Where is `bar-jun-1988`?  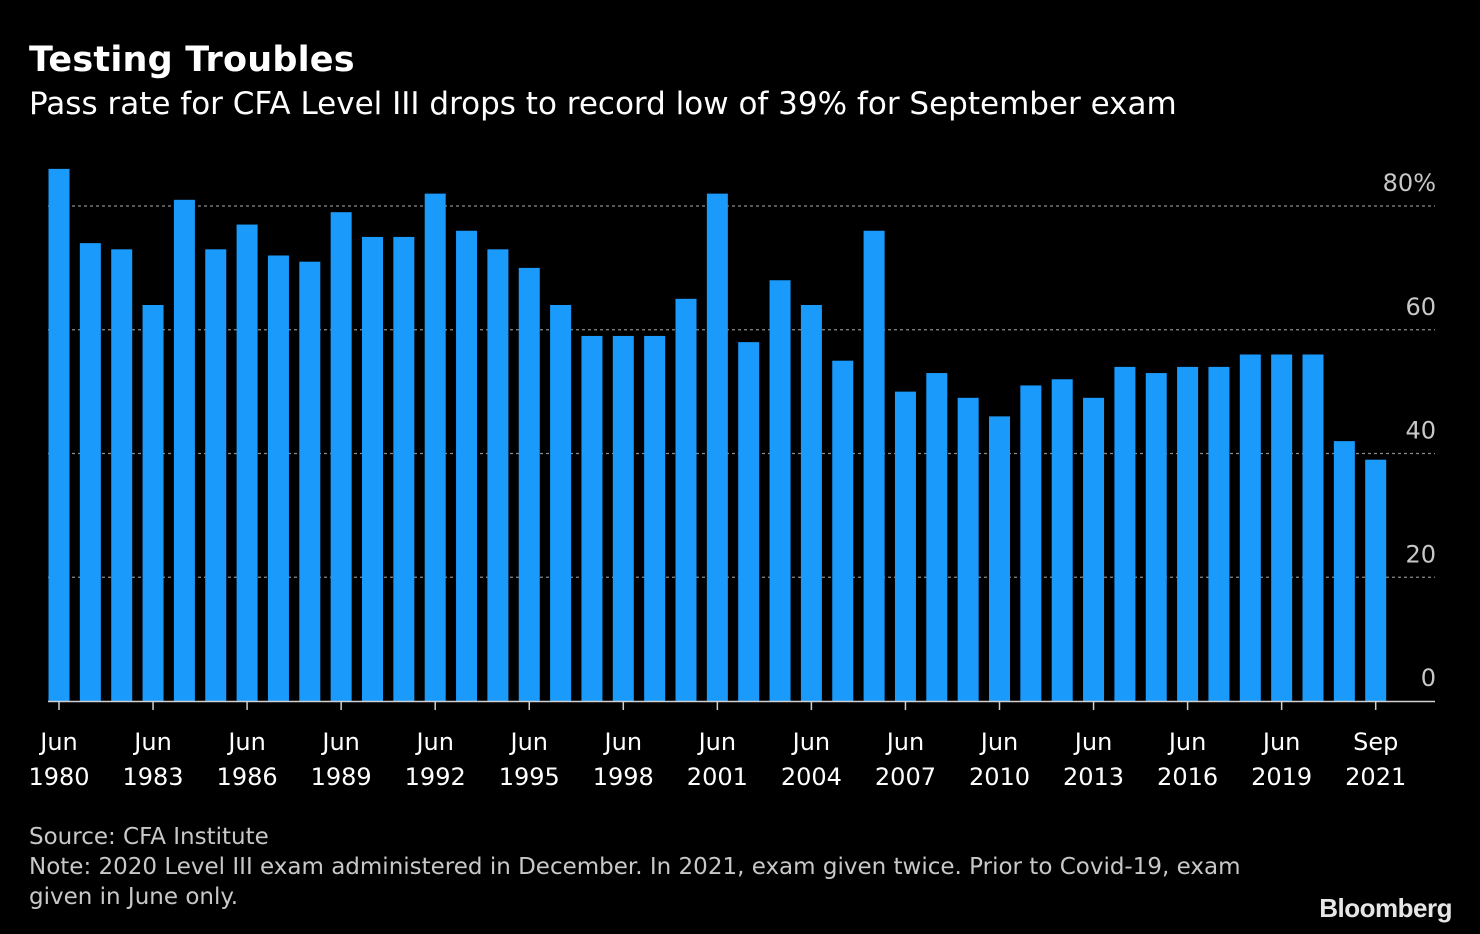
bar-jun-1988 is located at coordinates (310, 481).